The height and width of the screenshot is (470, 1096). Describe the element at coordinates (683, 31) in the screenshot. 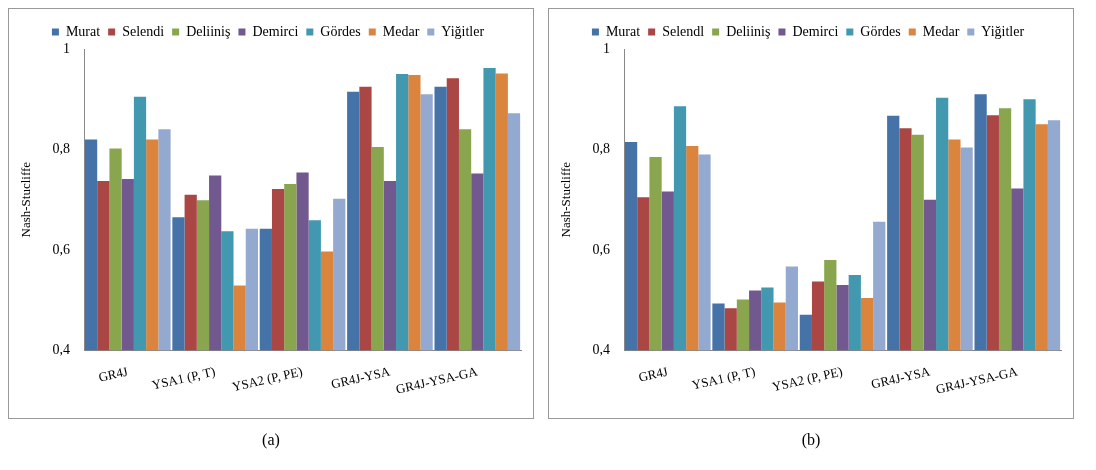

I see `legend-label: Selendl` at that location.